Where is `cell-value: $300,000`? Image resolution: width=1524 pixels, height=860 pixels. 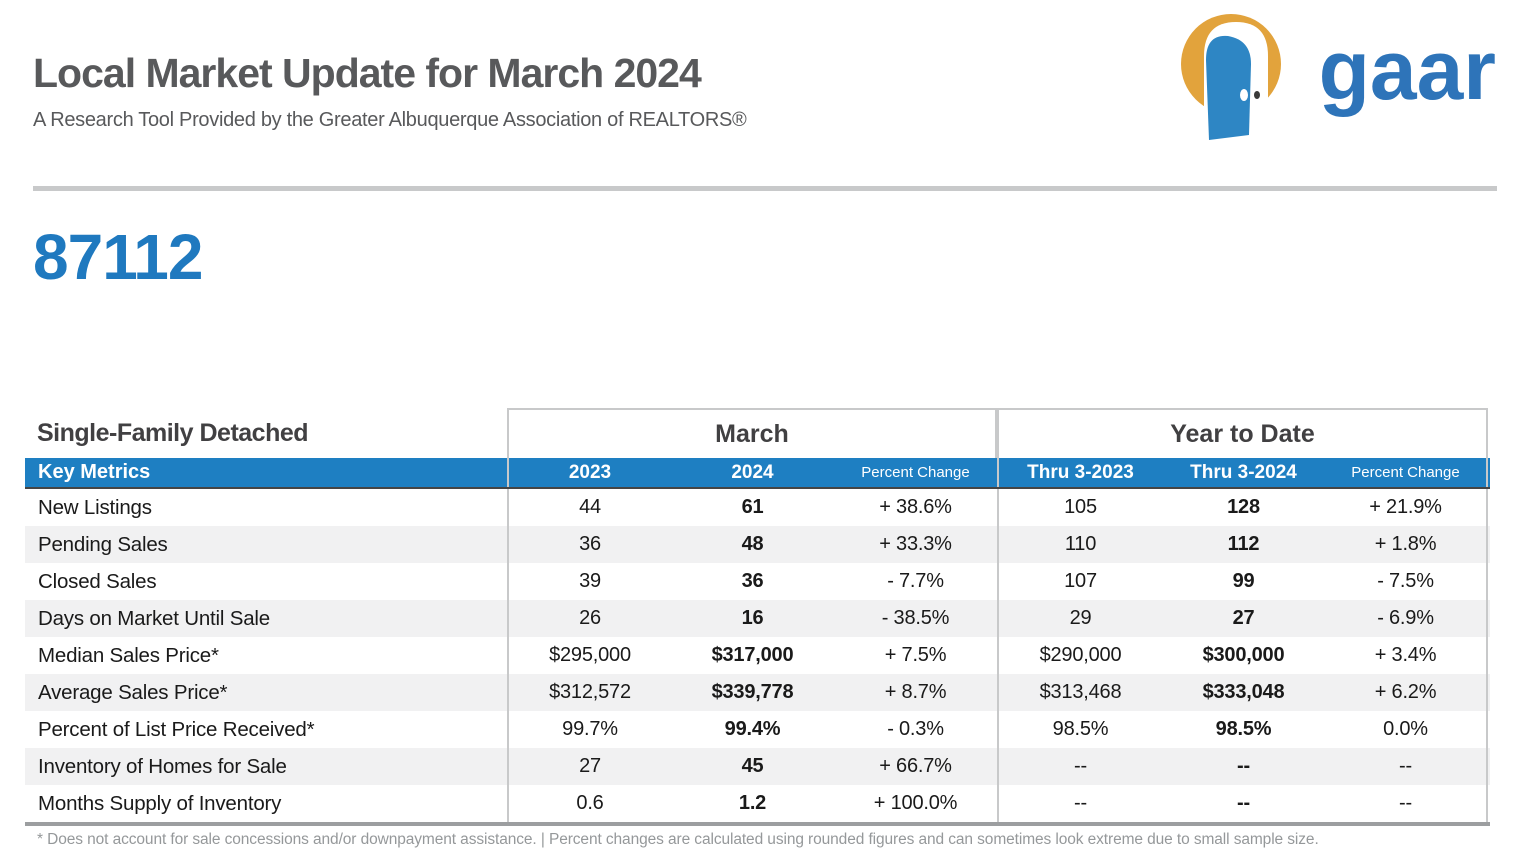
cell-value: $300,000 is located at coordinates (1243, 655).